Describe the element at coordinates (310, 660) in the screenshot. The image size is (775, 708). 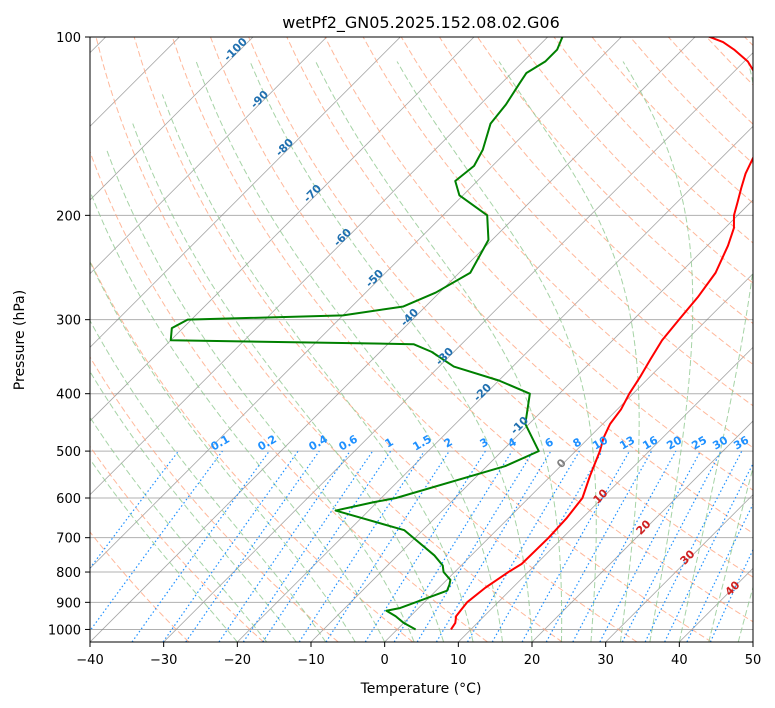
I see `x-tick-label: −10` at that location.